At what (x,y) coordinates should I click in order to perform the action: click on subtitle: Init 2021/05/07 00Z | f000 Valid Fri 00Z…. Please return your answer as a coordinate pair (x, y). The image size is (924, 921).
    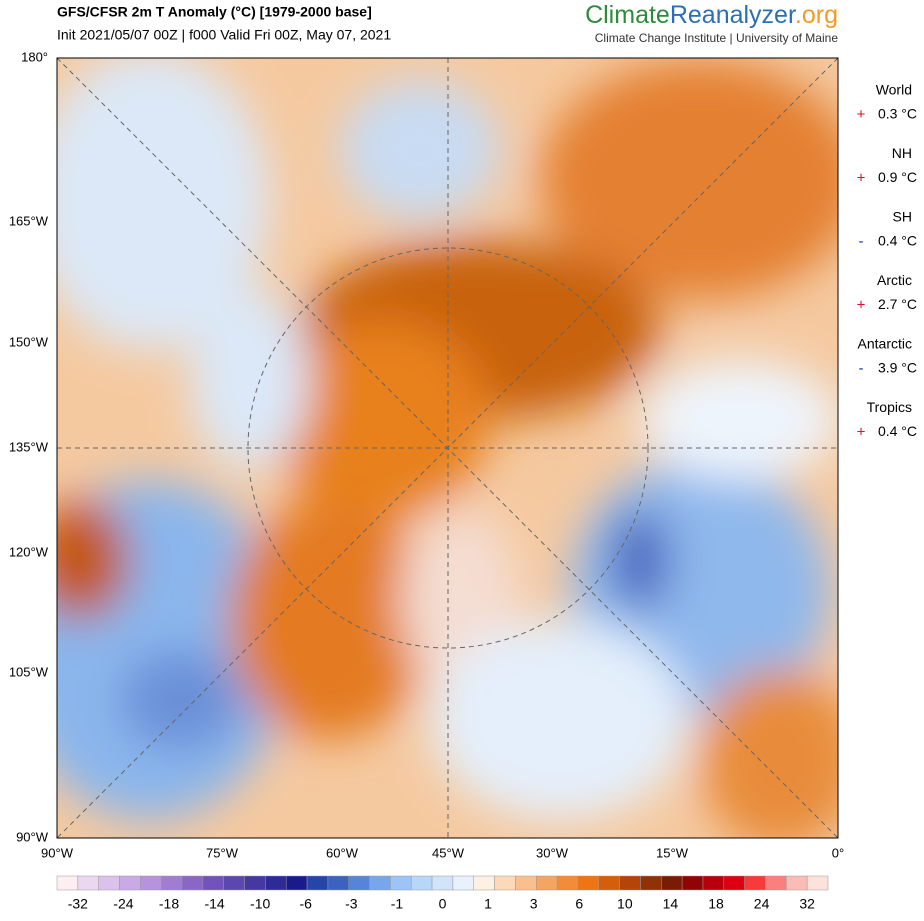
    Looking at the image, I should click on (224, 35).